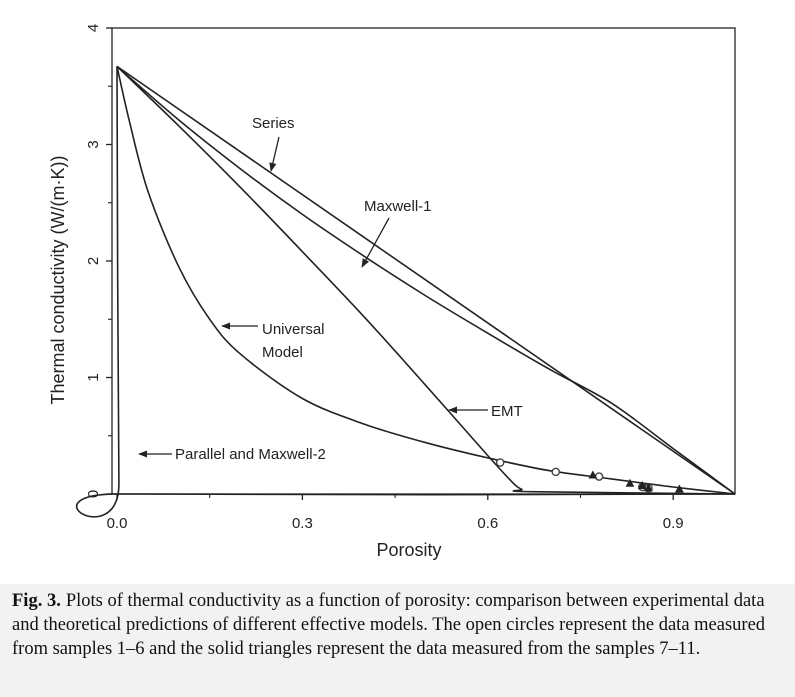 This screenshot has width=795, height=697. What do you see at coordinates (408, 550) in the screenshot?
I see `x-axis-title: Porosity` at bounding box center [408, 550].